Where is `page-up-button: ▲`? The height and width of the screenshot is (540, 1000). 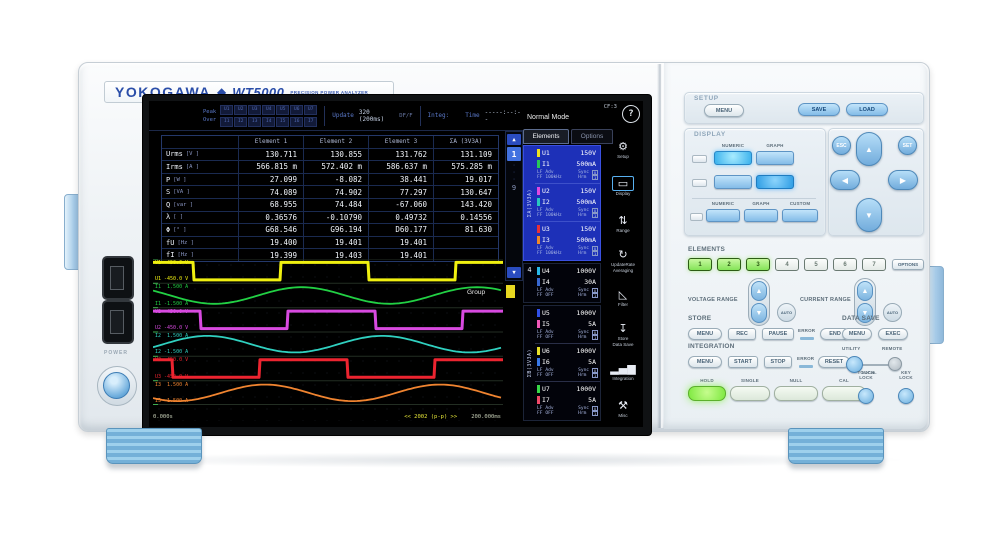 page-up-button: ▲ is located at coordinates (514, 139).